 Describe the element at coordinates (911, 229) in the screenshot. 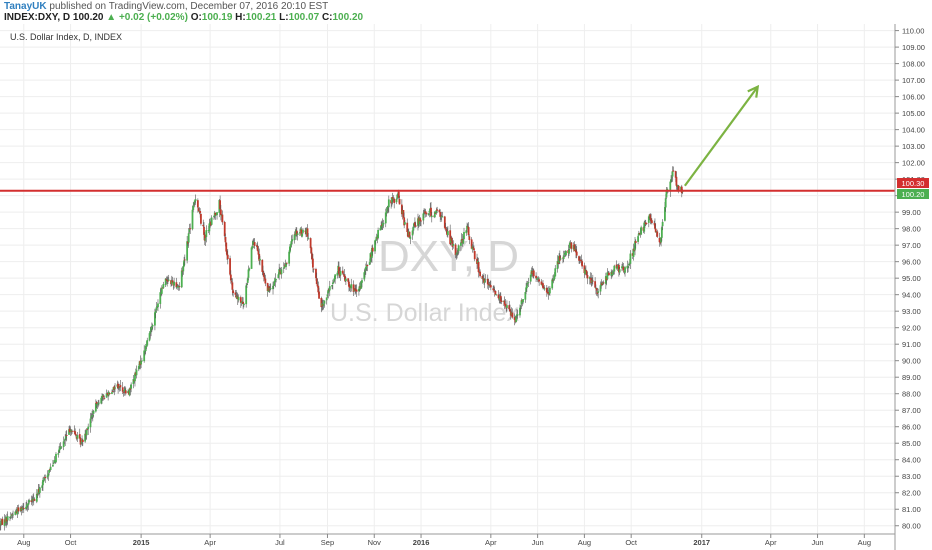

I see `y-tick-label: 98.00` at that location.